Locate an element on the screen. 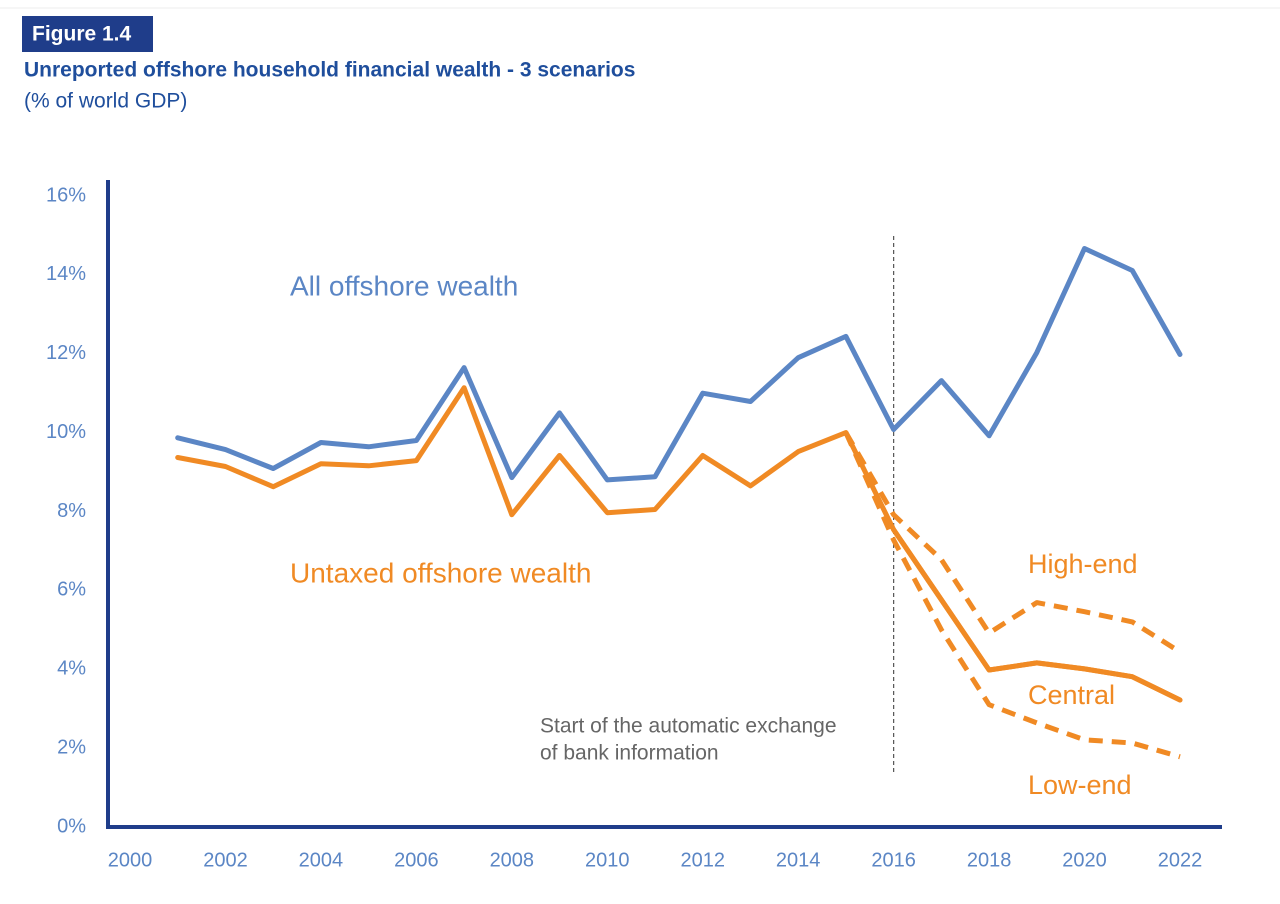 Image resolution: width=1280 pixels, height=904 pixels. x-tick-label: 2002 is located at coordinates (225, 860).